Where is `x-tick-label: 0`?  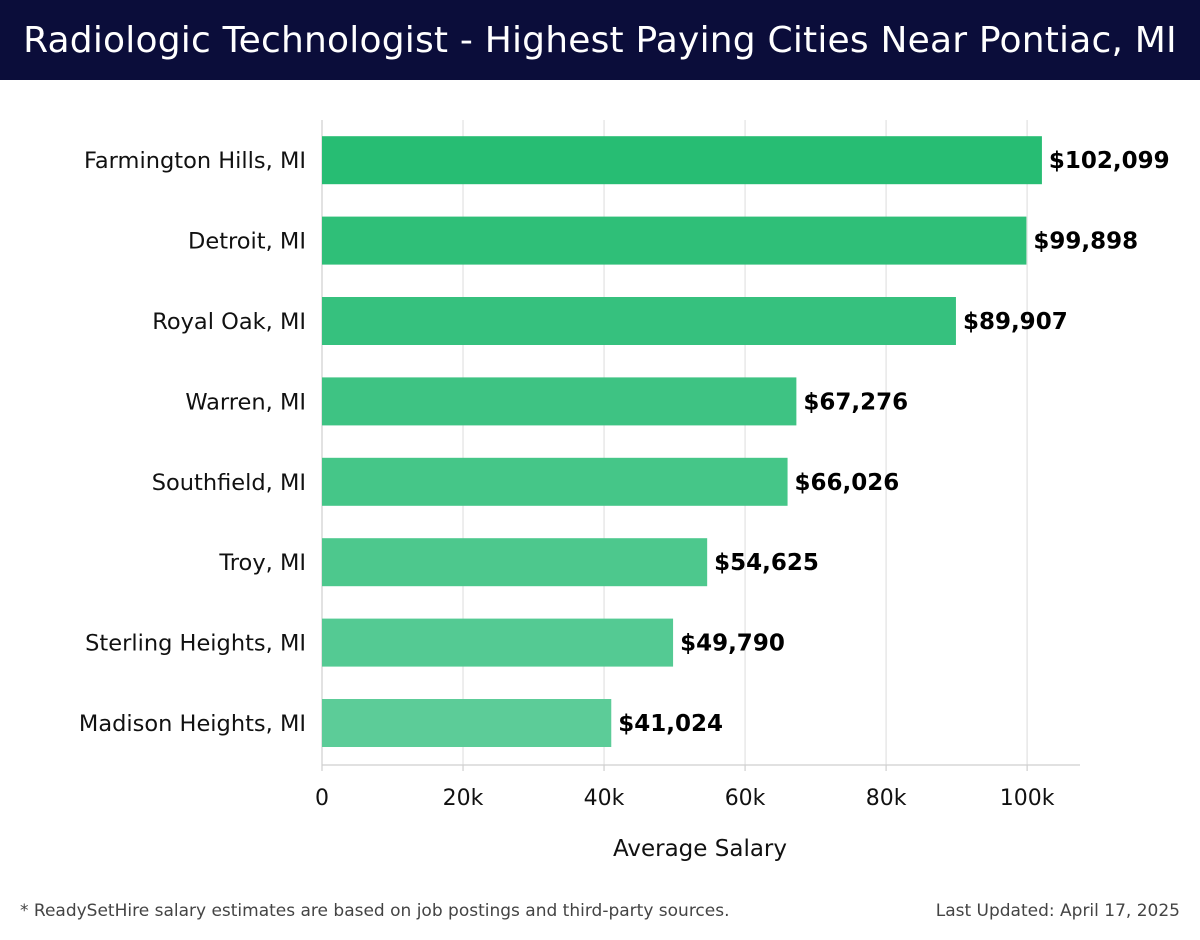
x-tick-label: 0 is located at coordinates (322, 798).